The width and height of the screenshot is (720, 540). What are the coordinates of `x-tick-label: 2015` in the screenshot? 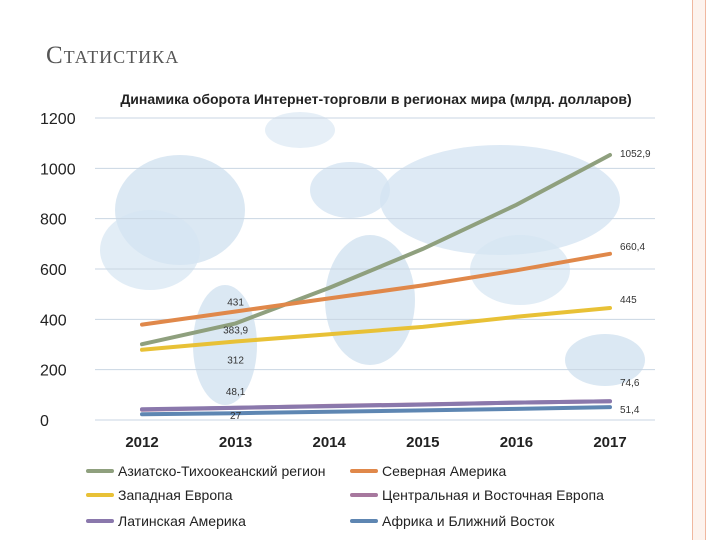 It's located at (422, 442).